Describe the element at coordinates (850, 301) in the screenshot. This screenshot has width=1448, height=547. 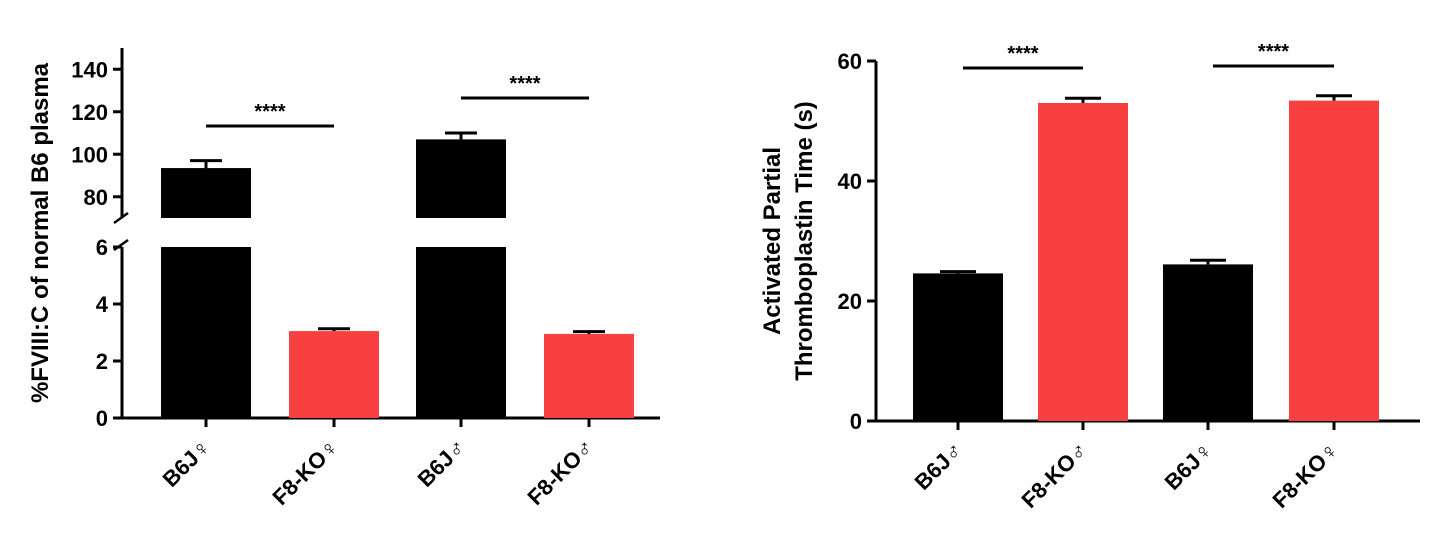
I see `y-tick-label: 20` at that location.